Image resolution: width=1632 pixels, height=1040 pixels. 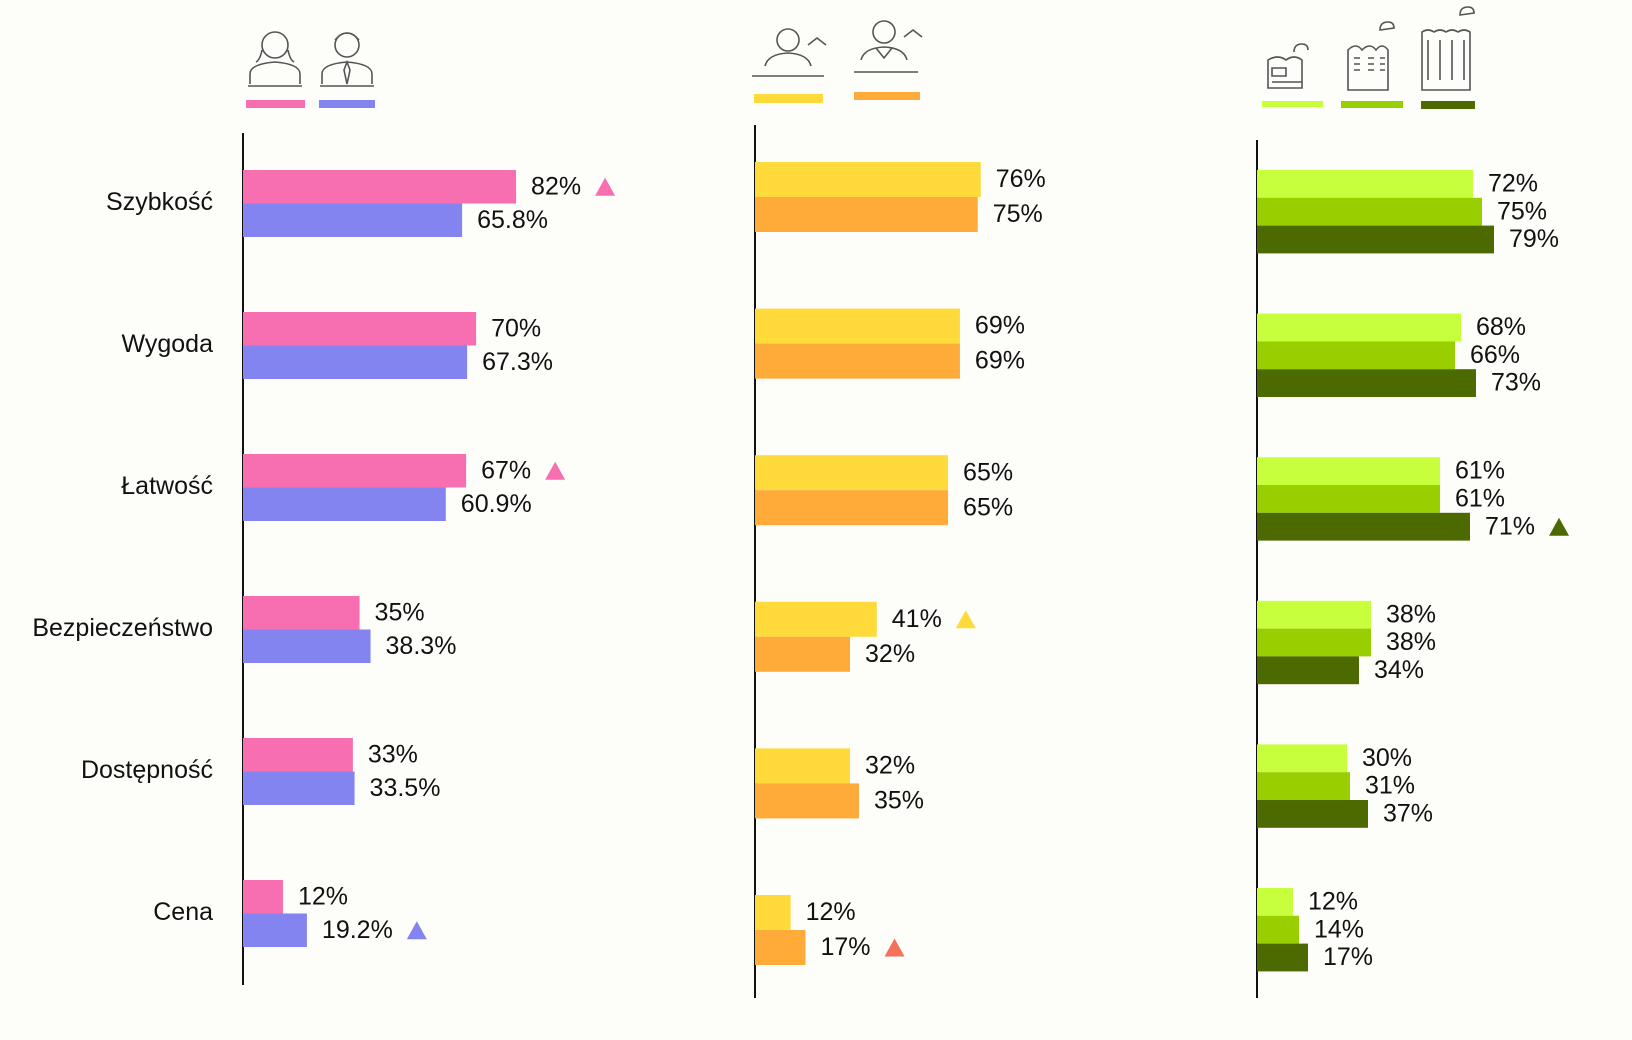 I want to click on value-label: 71%, so click(x=1510, y=526).